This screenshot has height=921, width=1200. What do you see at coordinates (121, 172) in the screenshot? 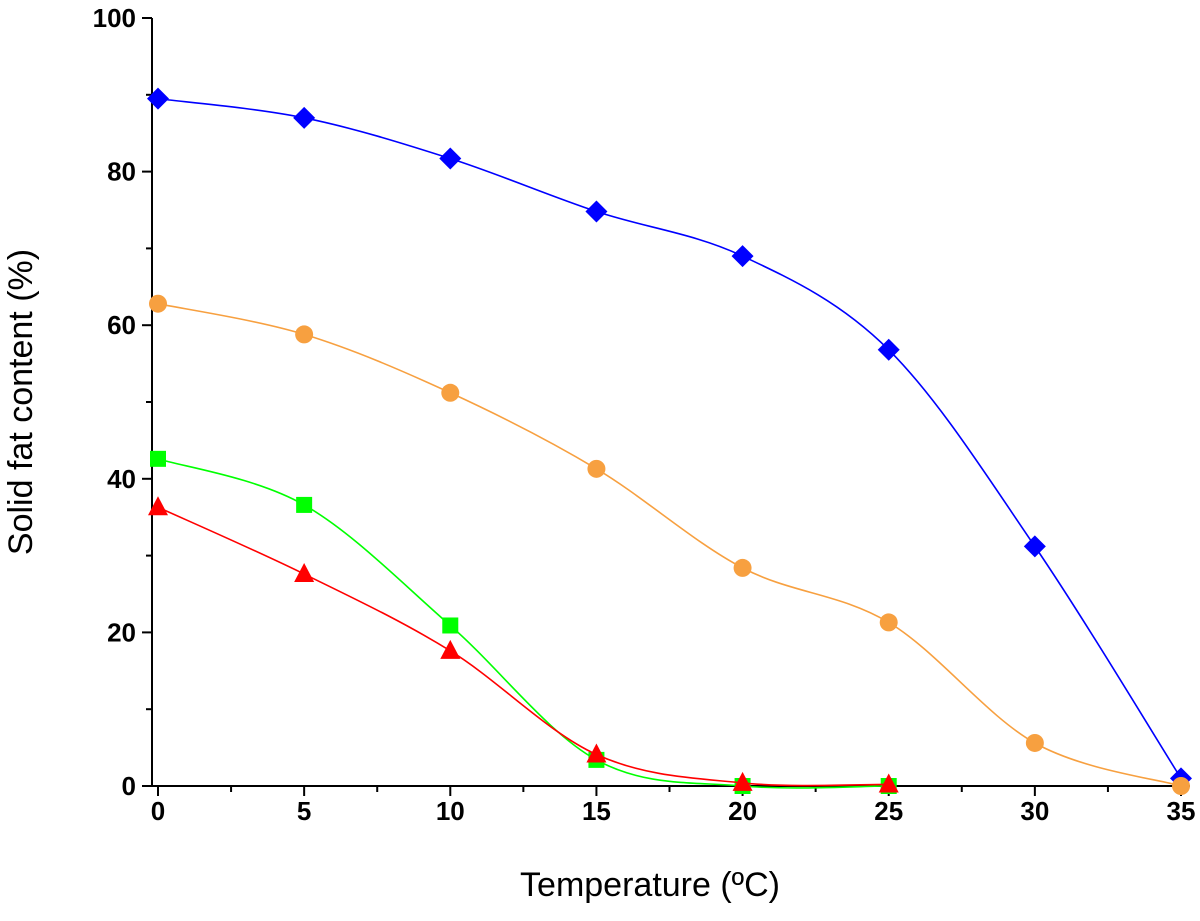
I see `y-tick-label: 80` at bounding box center [121, 172].